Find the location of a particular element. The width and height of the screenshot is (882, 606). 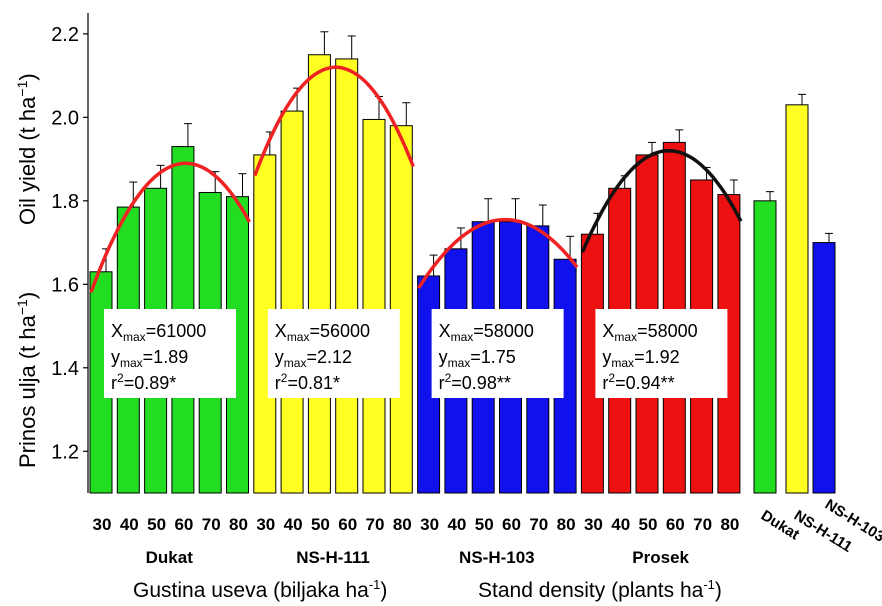

y-tick-label: 1.8 is located at coordinates (65, 202).